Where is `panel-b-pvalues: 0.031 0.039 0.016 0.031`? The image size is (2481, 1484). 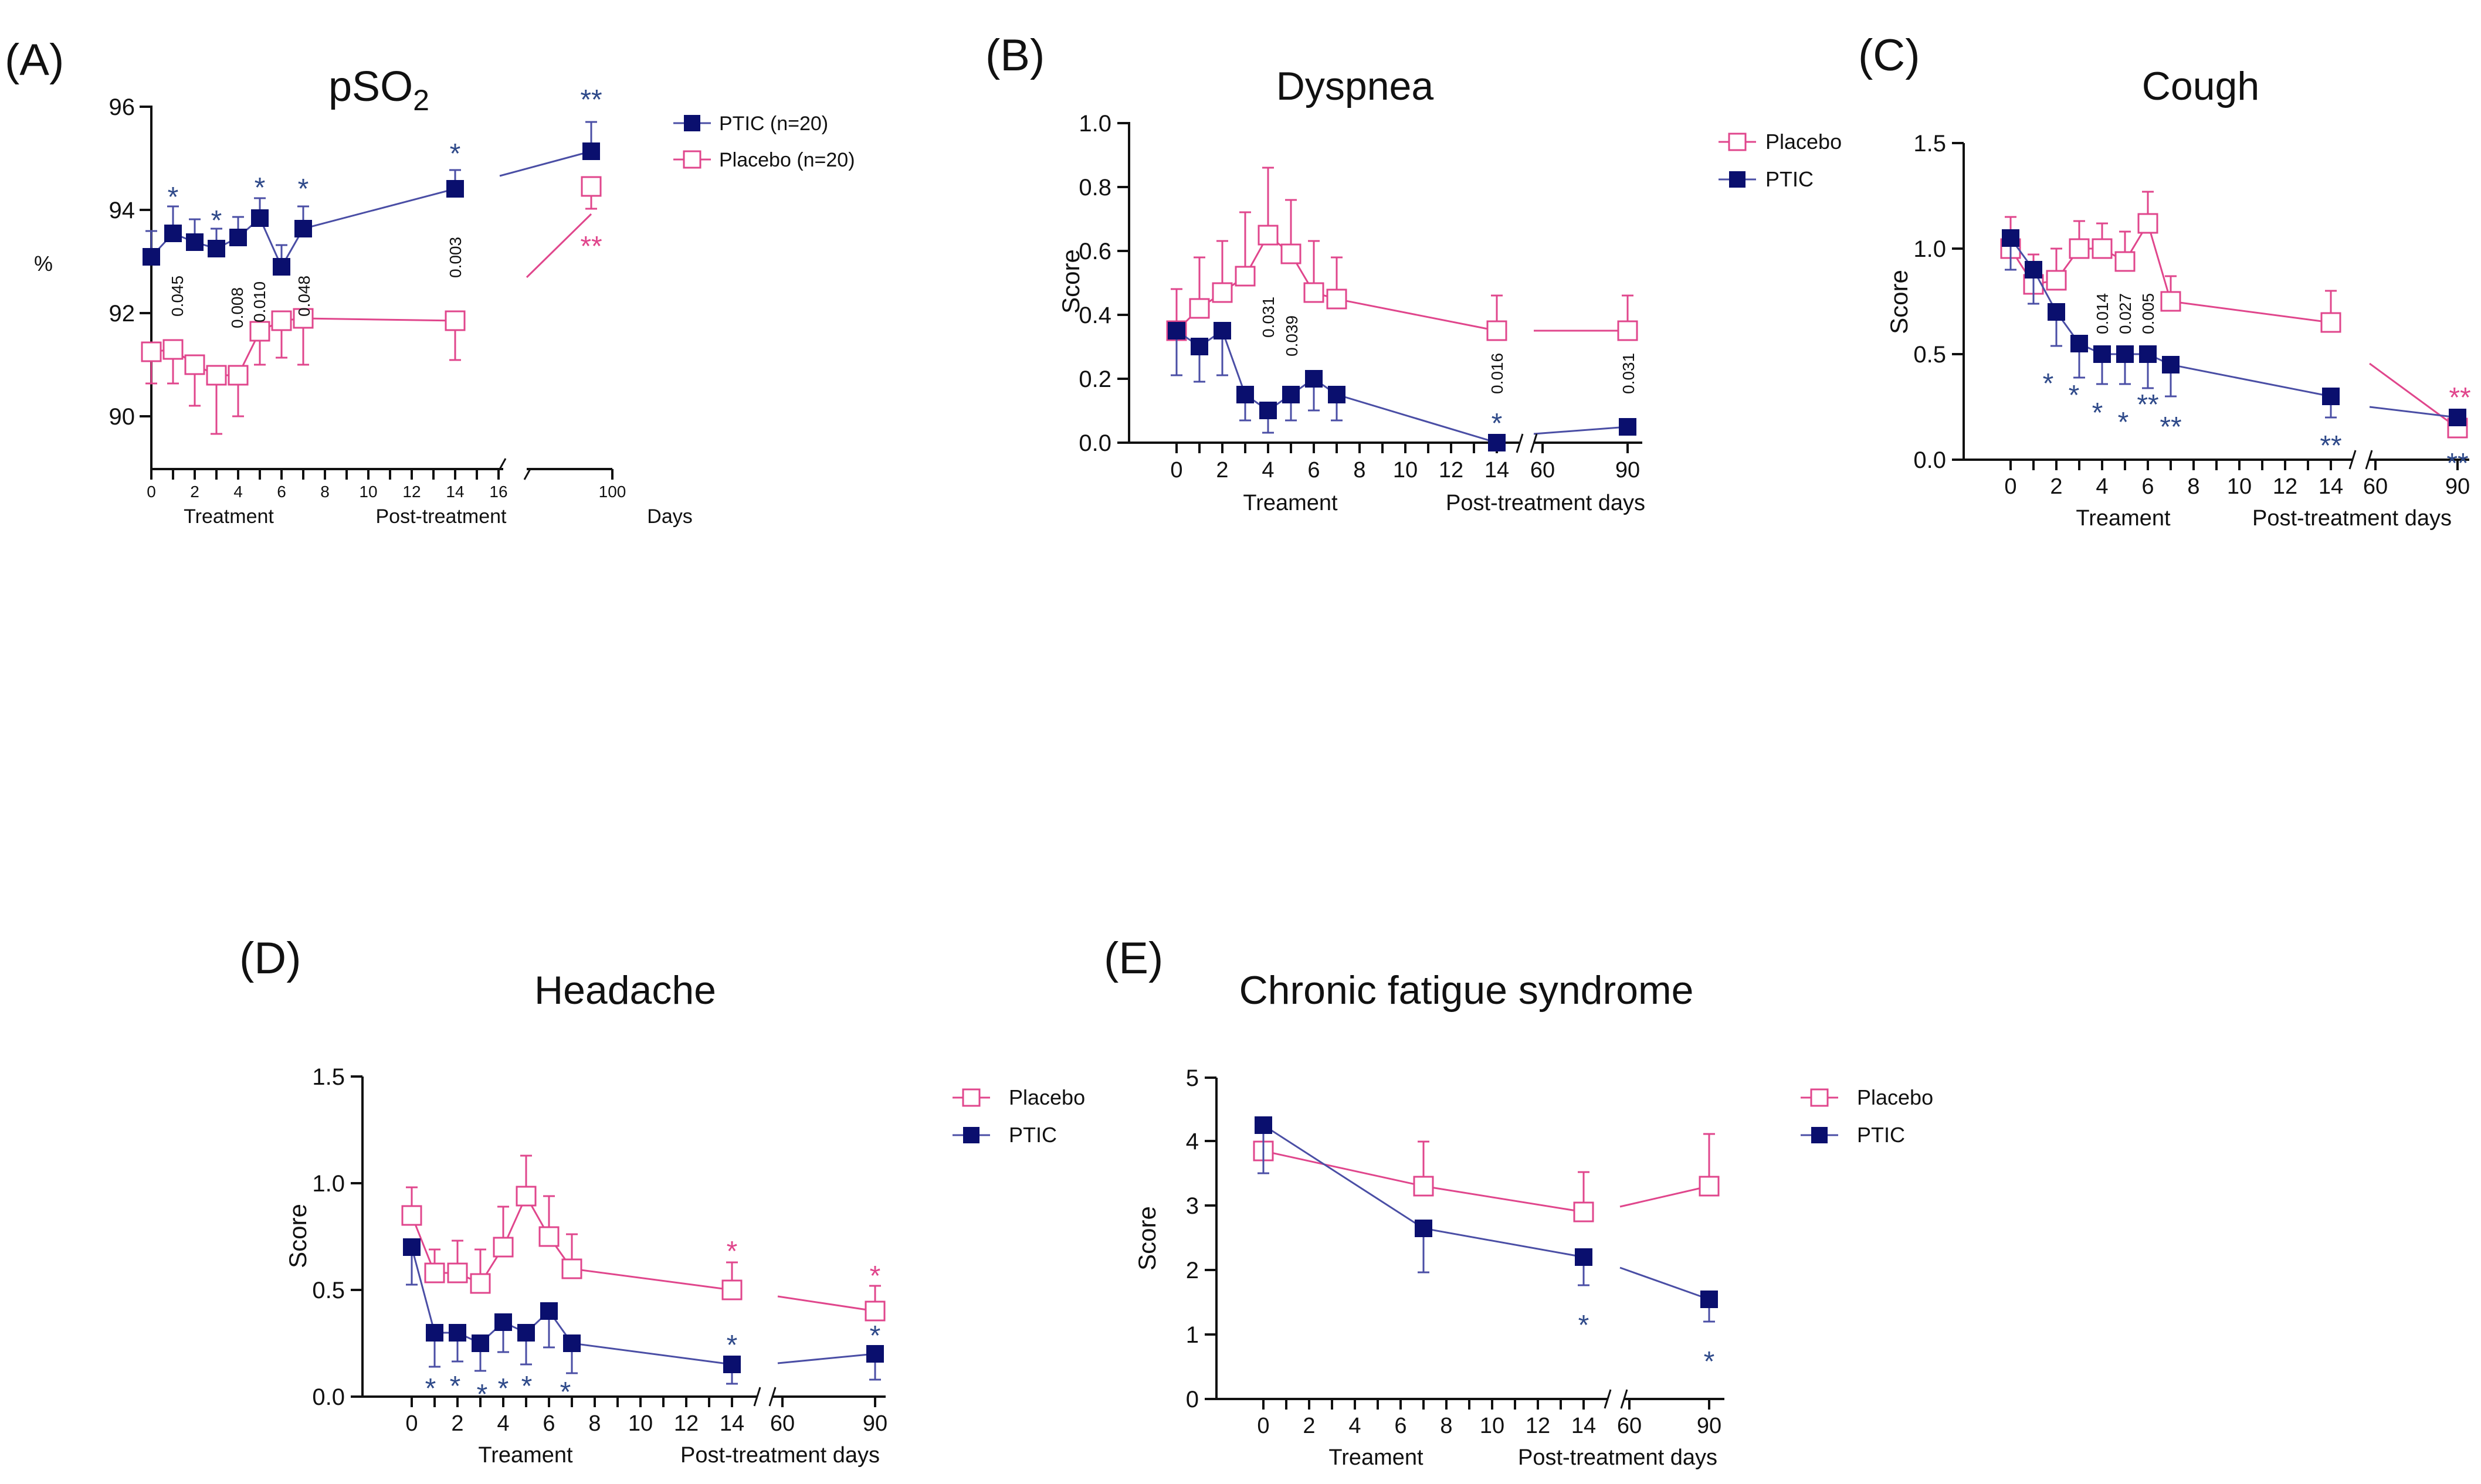
panel-b-pvalues: 0.031 0.039 0.016 0.031 is located at coordinates (1449, 346).